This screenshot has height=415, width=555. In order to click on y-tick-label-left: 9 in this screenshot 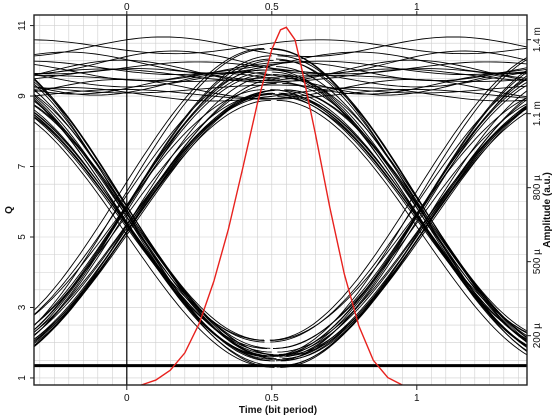, I will do `click(22, 96)`.